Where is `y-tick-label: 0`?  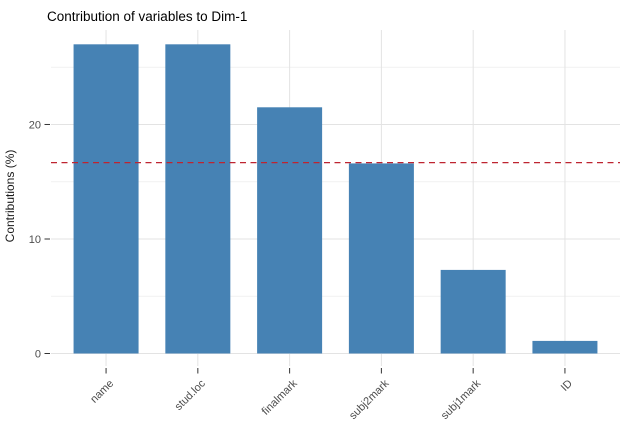
y-tick-label: 0 is located at coordinates (38, 355).